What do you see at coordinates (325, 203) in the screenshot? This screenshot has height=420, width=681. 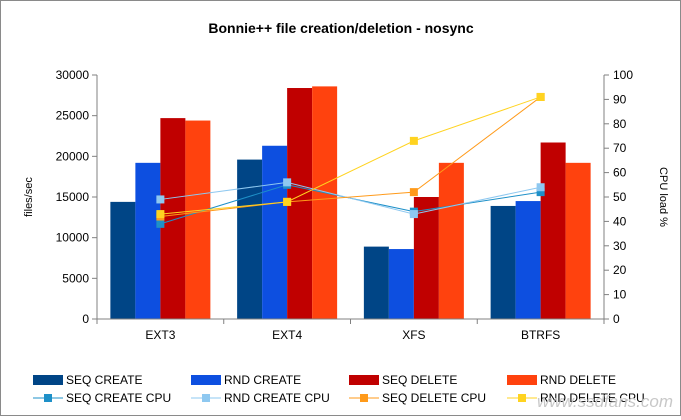 I see `bar-rnd-delete-ext4` at bounding box center [325, 203].